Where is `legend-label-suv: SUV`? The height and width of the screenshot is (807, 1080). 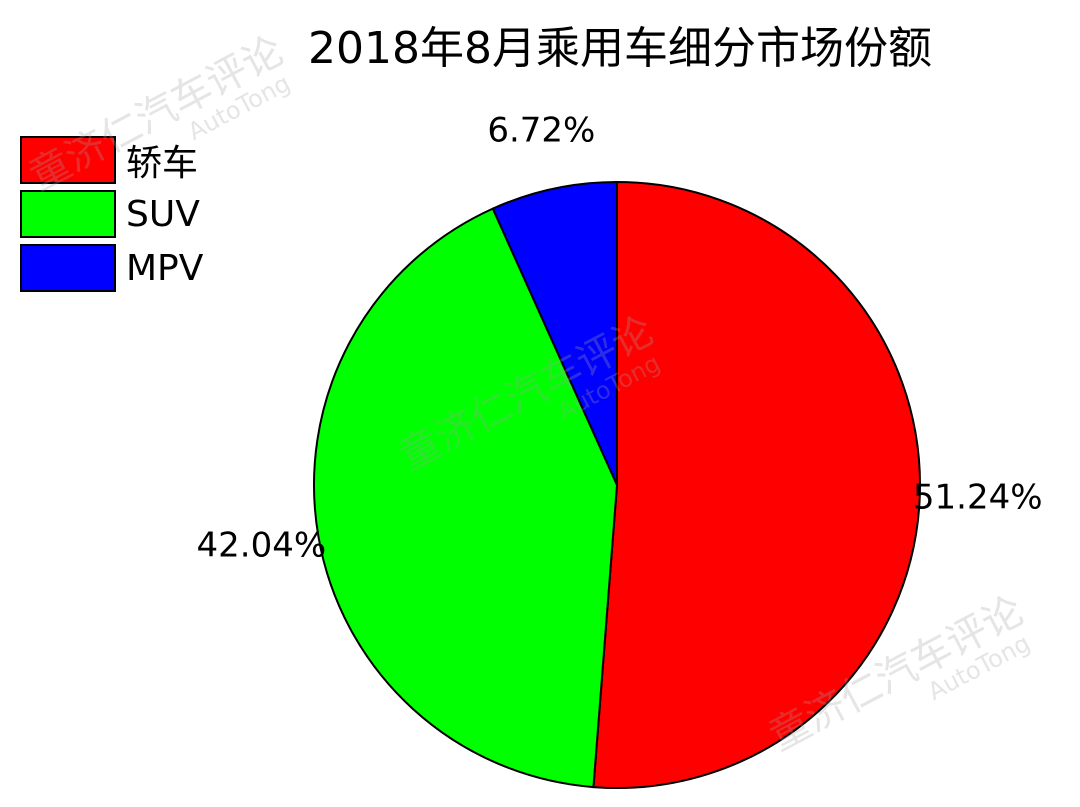
legend-label-suv: SUV is located at coordinates (163, 214).